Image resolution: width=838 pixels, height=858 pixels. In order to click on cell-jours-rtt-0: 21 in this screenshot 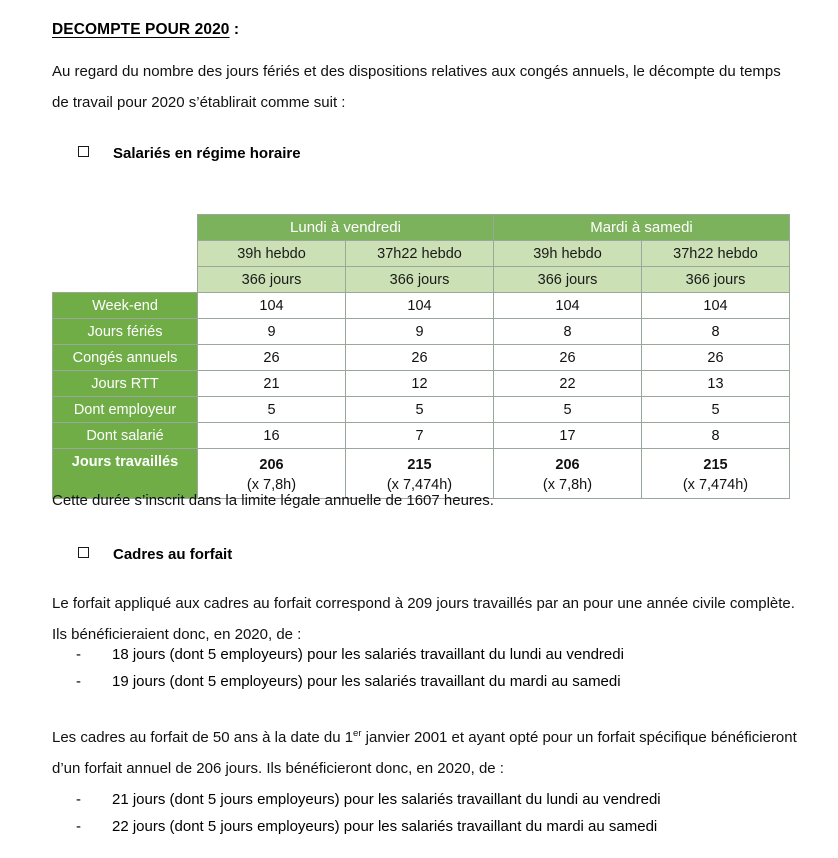, I will do `click(271, 383)`.